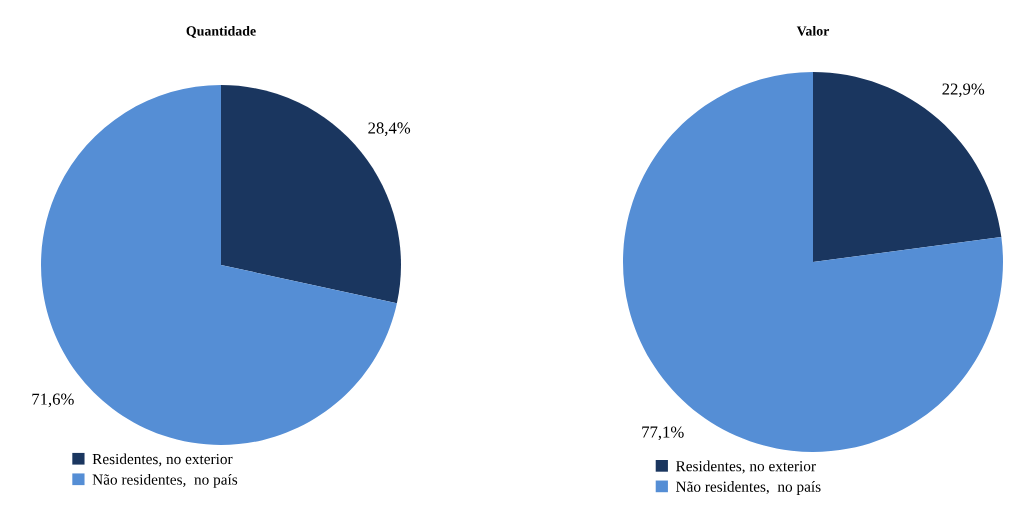 This screenshot has width=1023, height=514. I want to click on chart-title: Valor, so click(813, 30).